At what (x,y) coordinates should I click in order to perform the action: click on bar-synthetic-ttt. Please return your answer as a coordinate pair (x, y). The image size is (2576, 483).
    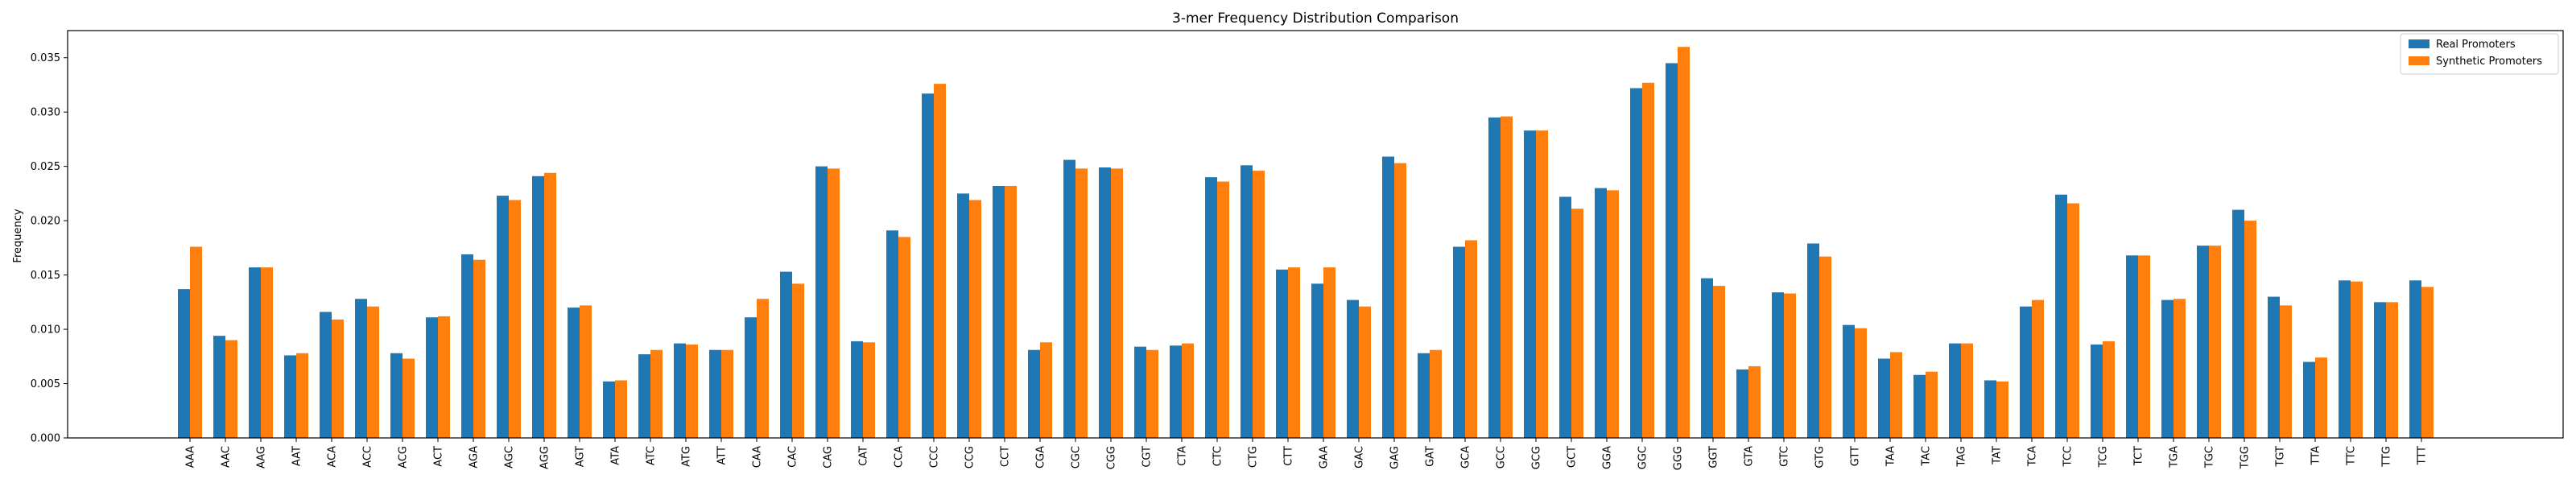
    Looking at the image, I should click on (2427, 362).